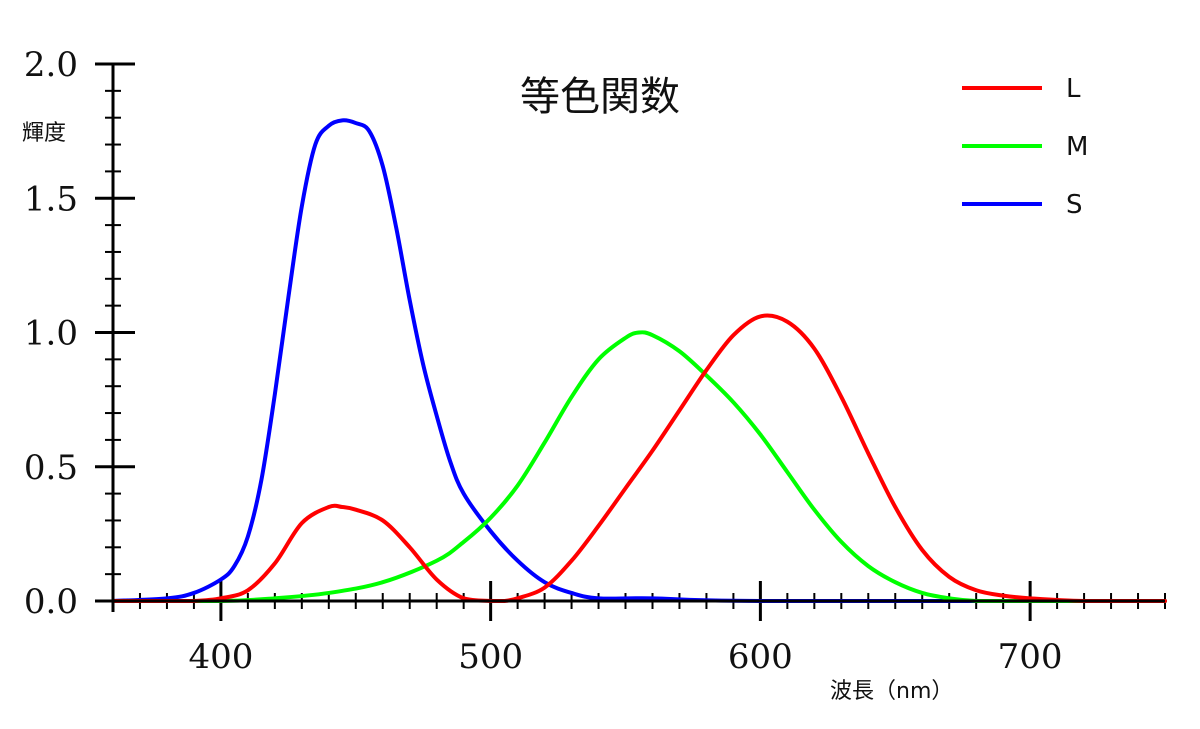  I want to click on y-axis-title: 輝度, so click(44, 133).